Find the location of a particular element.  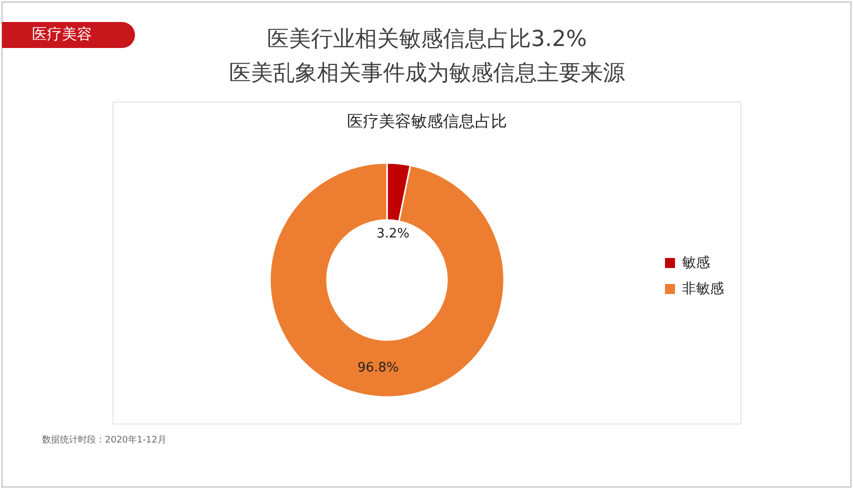

annotation: 医疗美容 is located at coordinates (62, 34).